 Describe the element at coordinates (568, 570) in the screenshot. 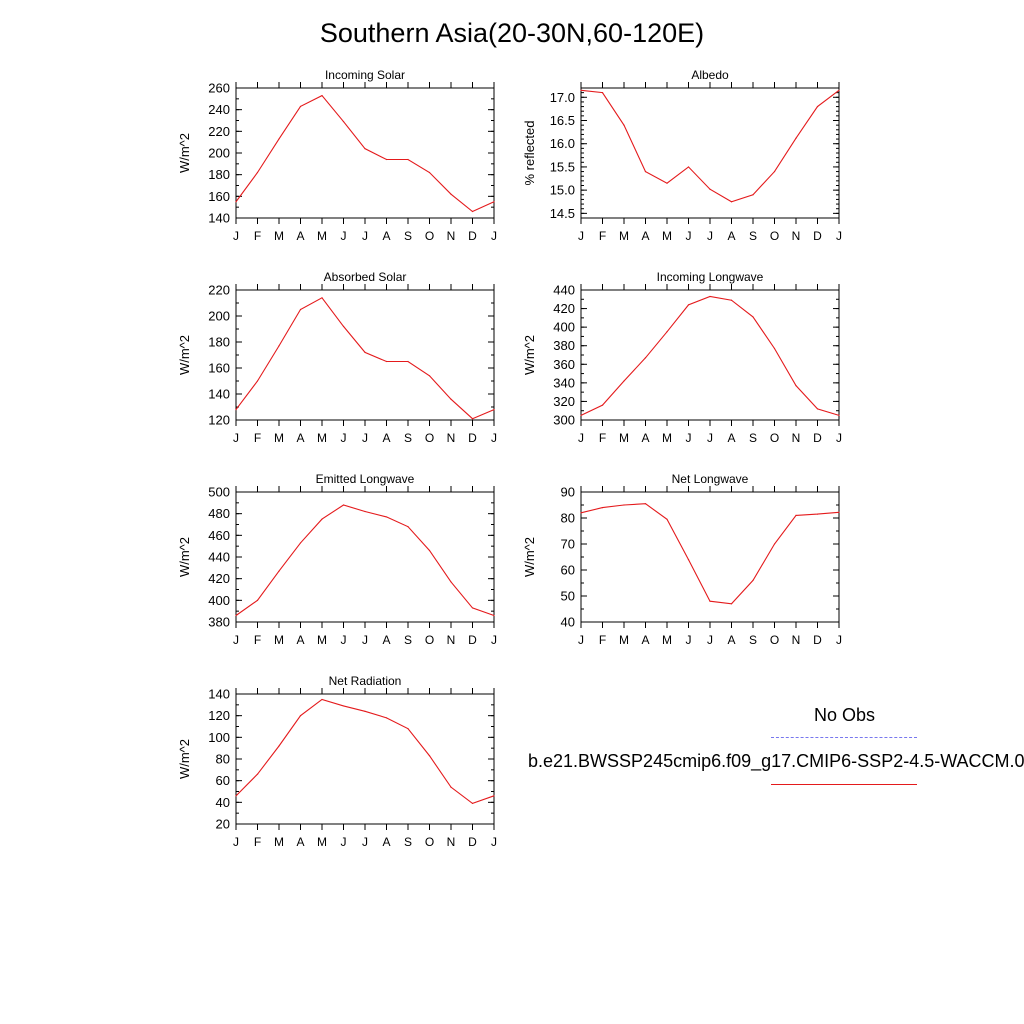

I see `y-tick-label: 60` at that location.